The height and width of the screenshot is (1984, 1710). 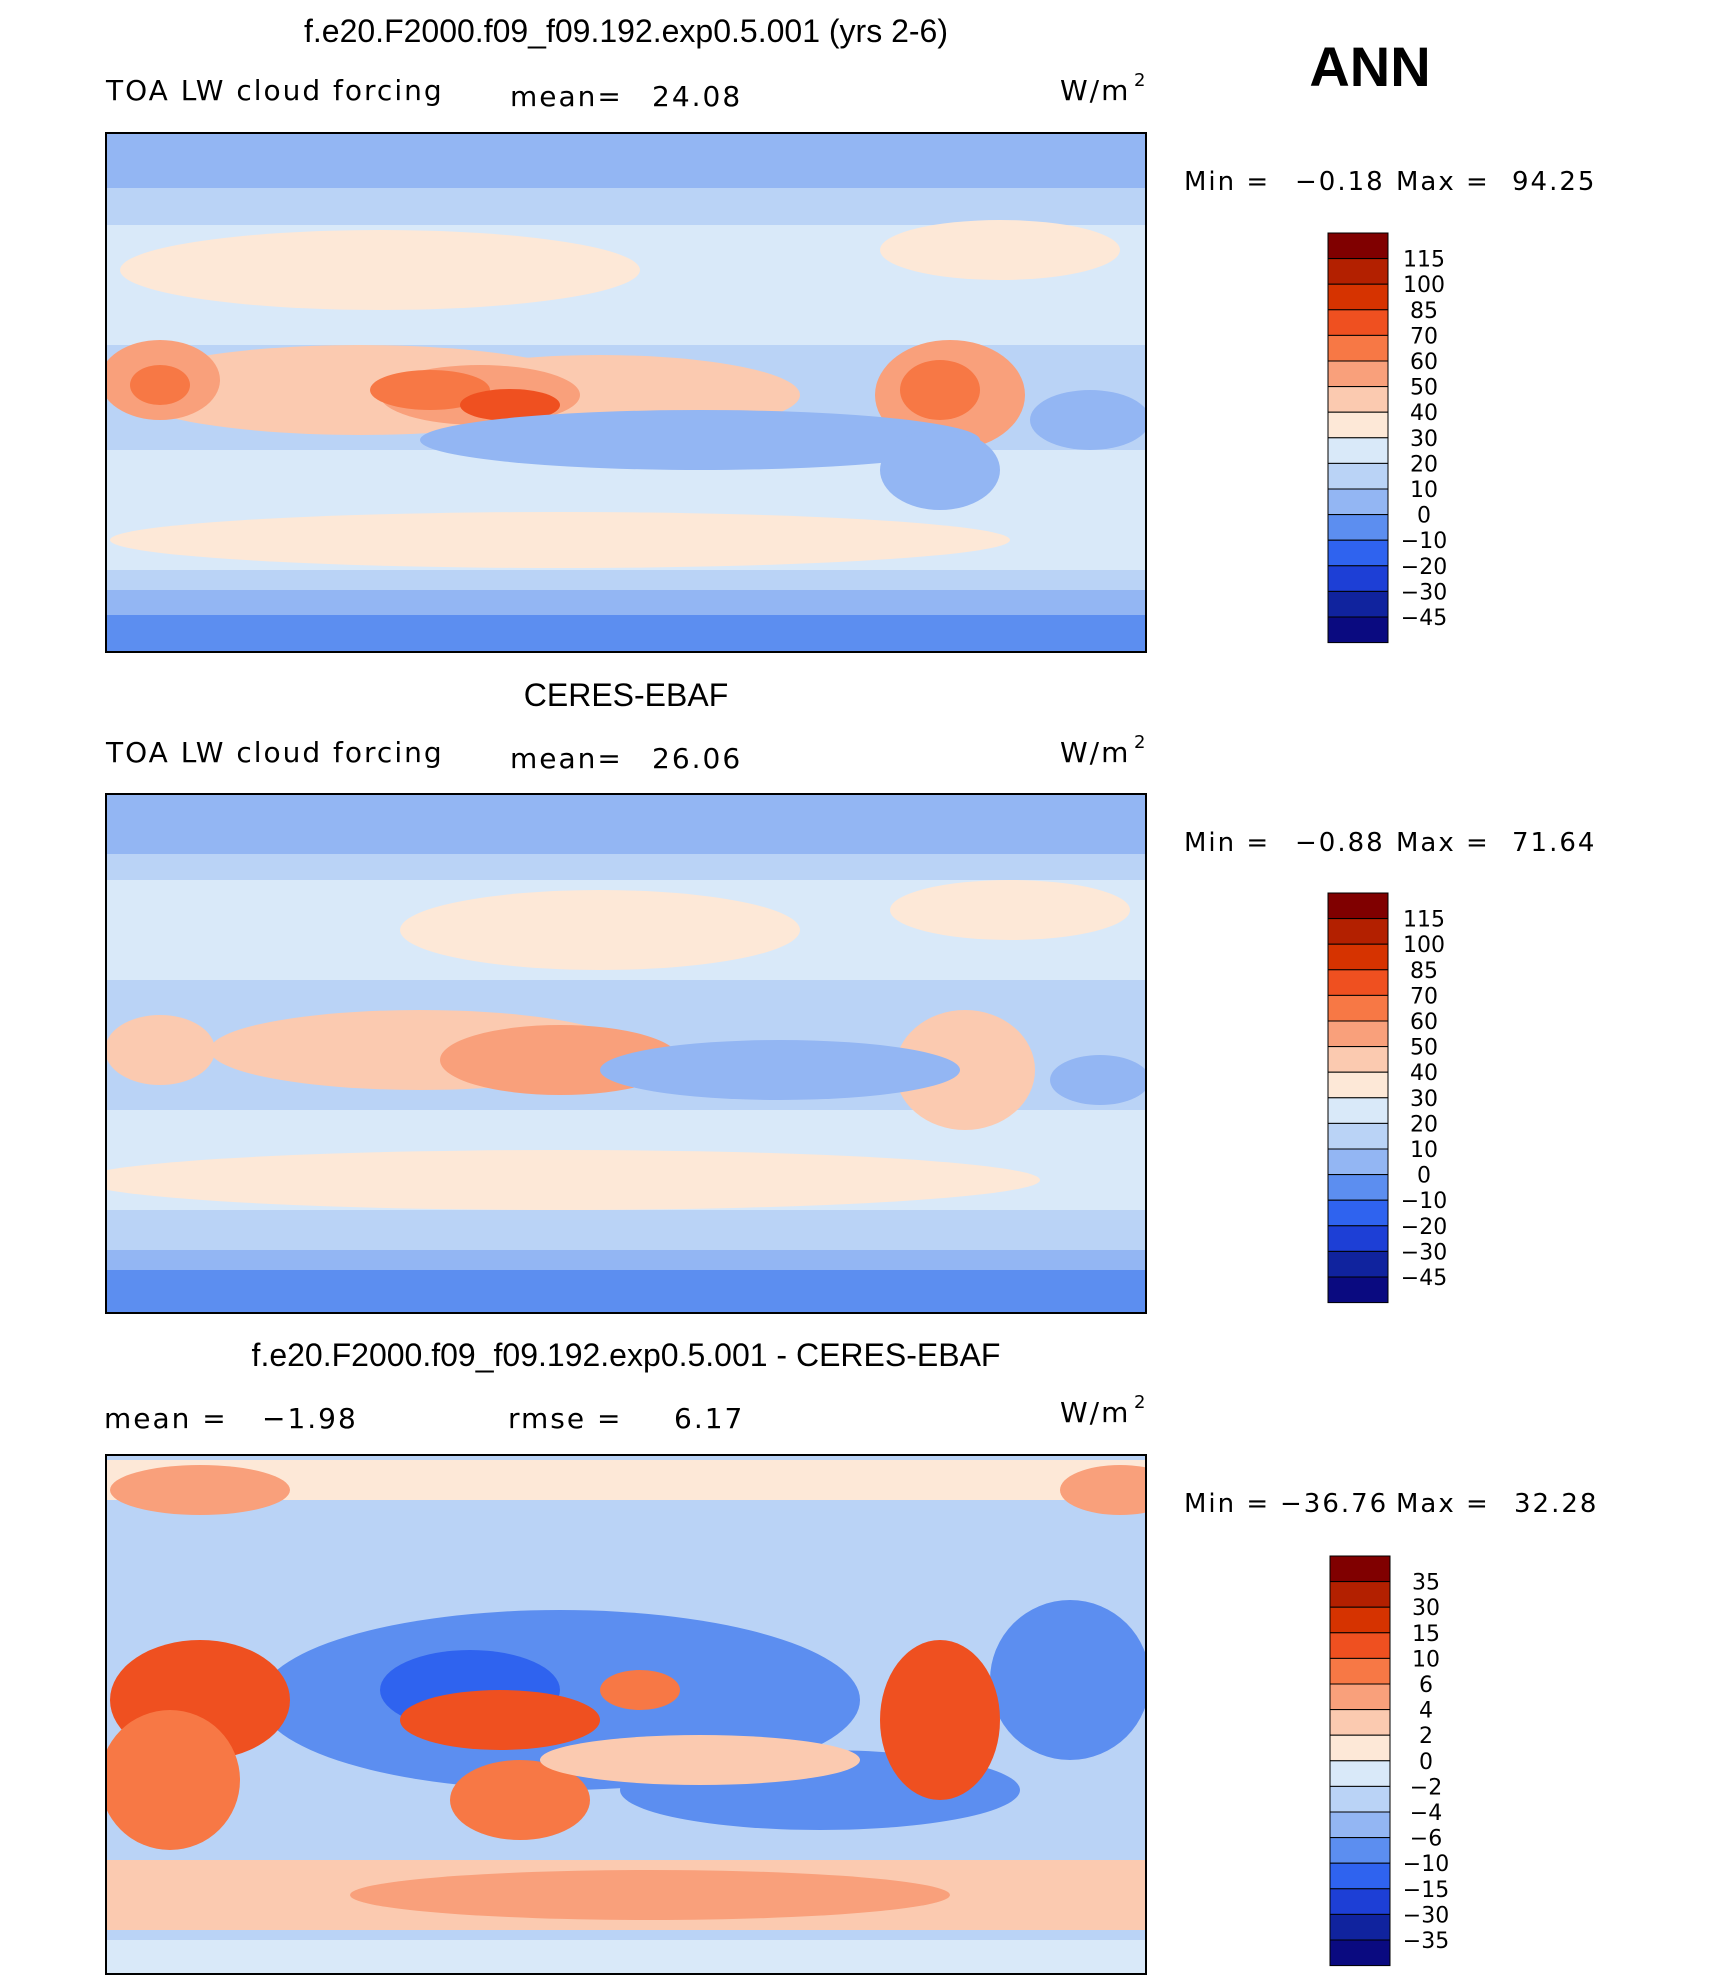 I want to click on max-value: 32.28, so click(x=1556, y=1504).